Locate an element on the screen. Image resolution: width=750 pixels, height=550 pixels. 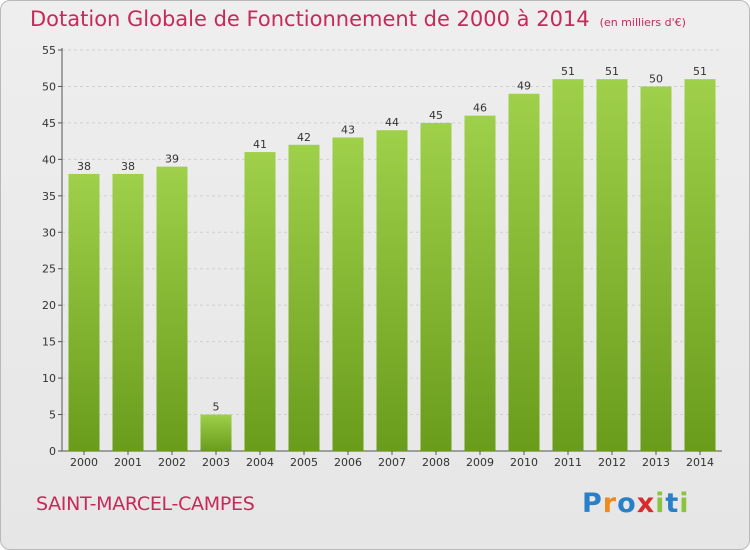
logo-letter: r is located at coordinates (610, 503).